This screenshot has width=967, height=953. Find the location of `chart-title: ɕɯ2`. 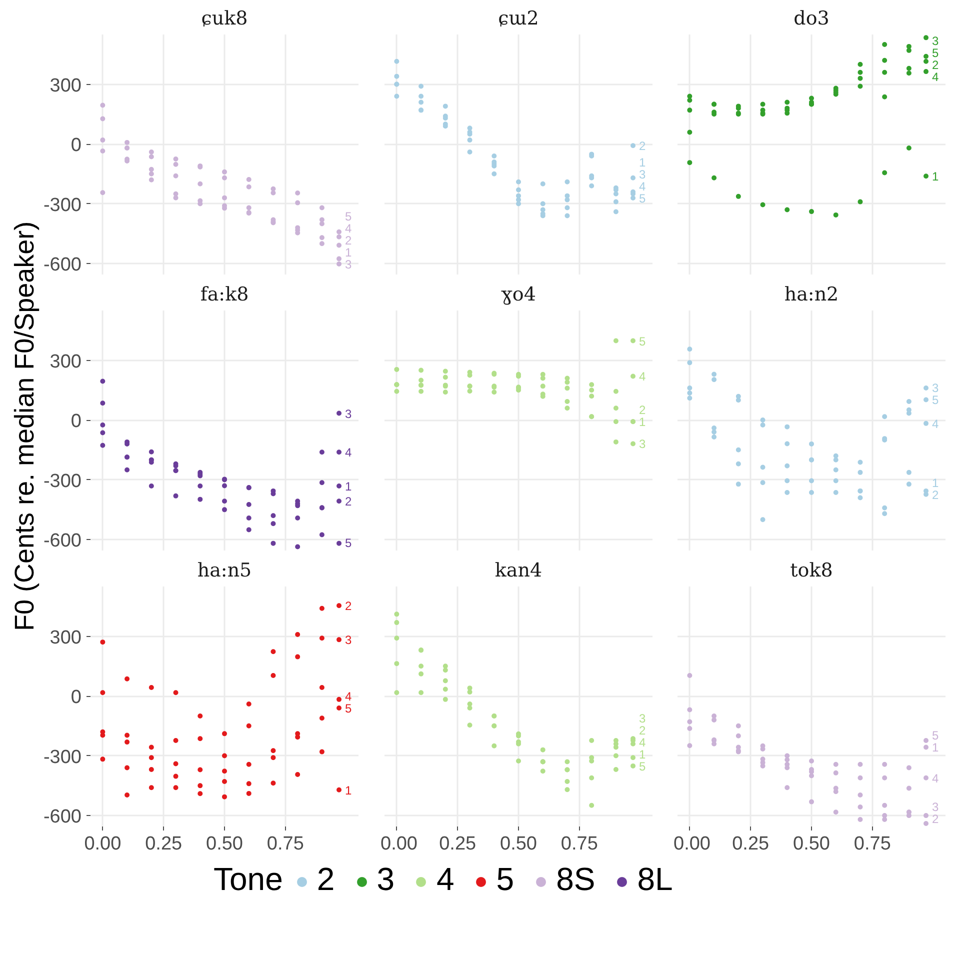

chart-title: ɕɯ2 is located at coordinates (518, 19).